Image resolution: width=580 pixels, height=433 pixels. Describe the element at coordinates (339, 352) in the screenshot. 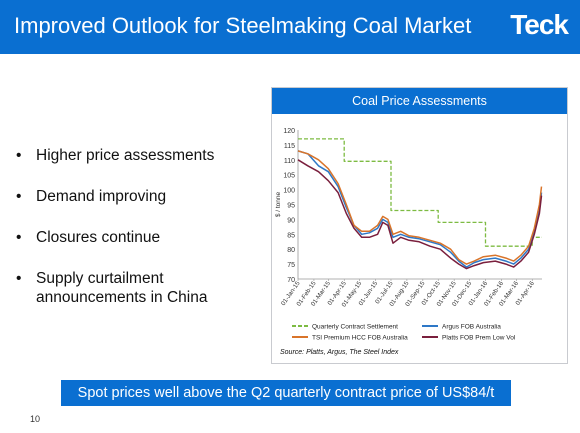

I see `chart-source: Source: Platts, Argus, The Steel Index` at that location.